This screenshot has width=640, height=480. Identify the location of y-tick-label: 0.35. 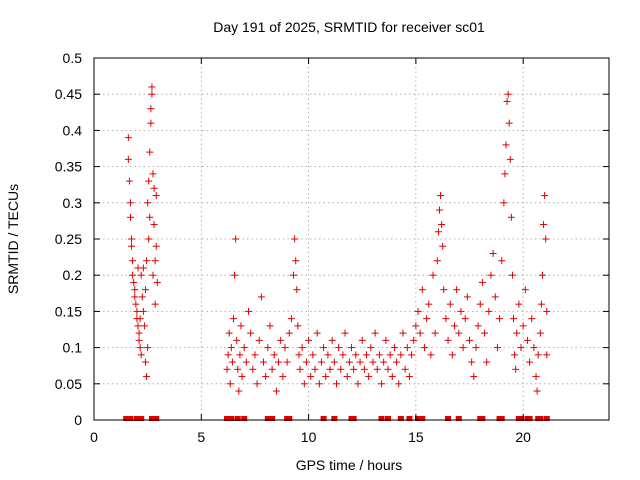
(68, 167).